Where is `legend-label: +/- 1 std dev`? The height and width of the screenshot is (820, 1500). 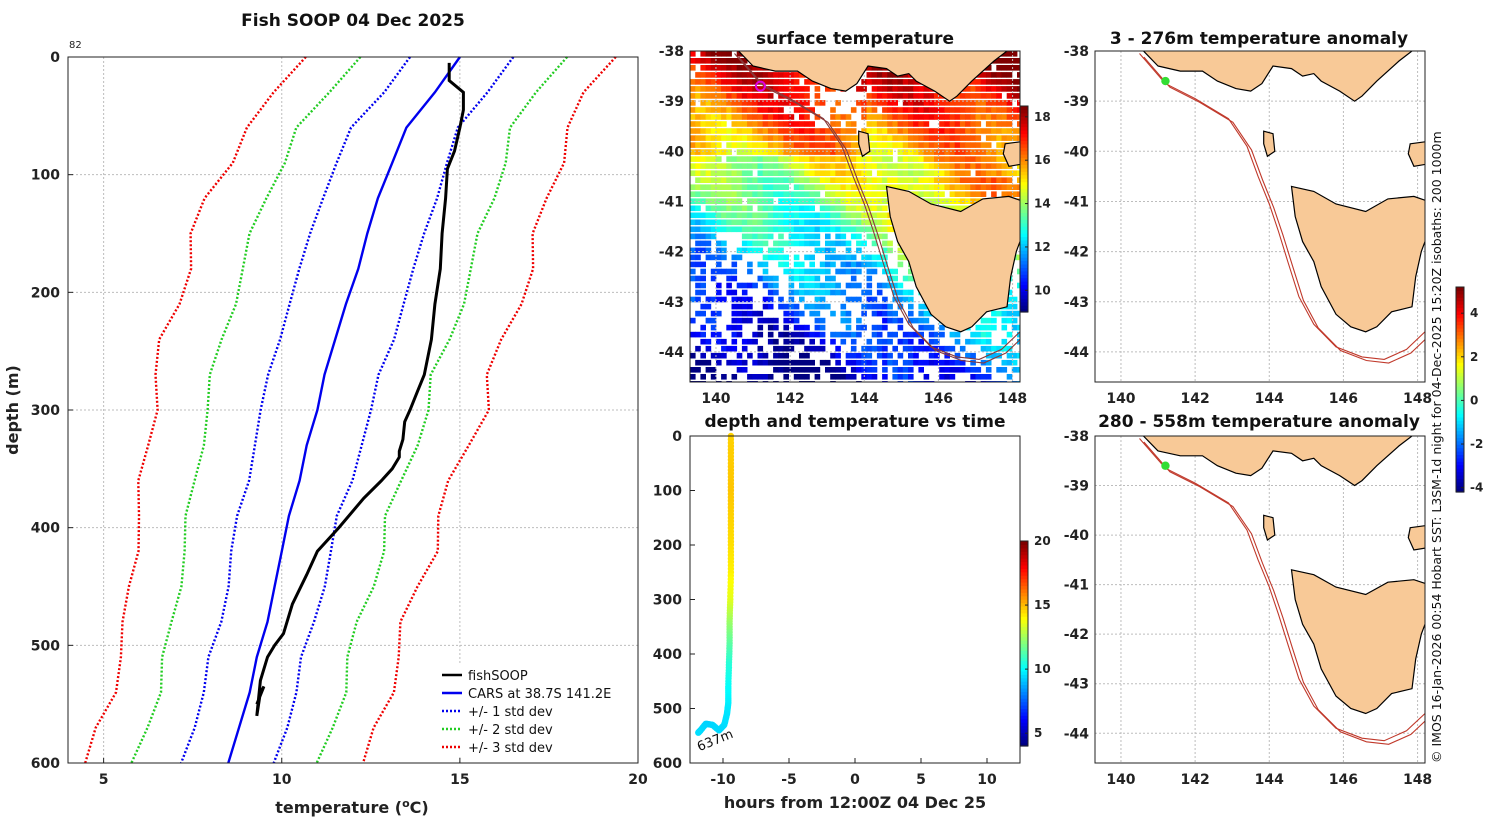
legend-label: +/- 1 std dev is located at coordinates (510, 712).